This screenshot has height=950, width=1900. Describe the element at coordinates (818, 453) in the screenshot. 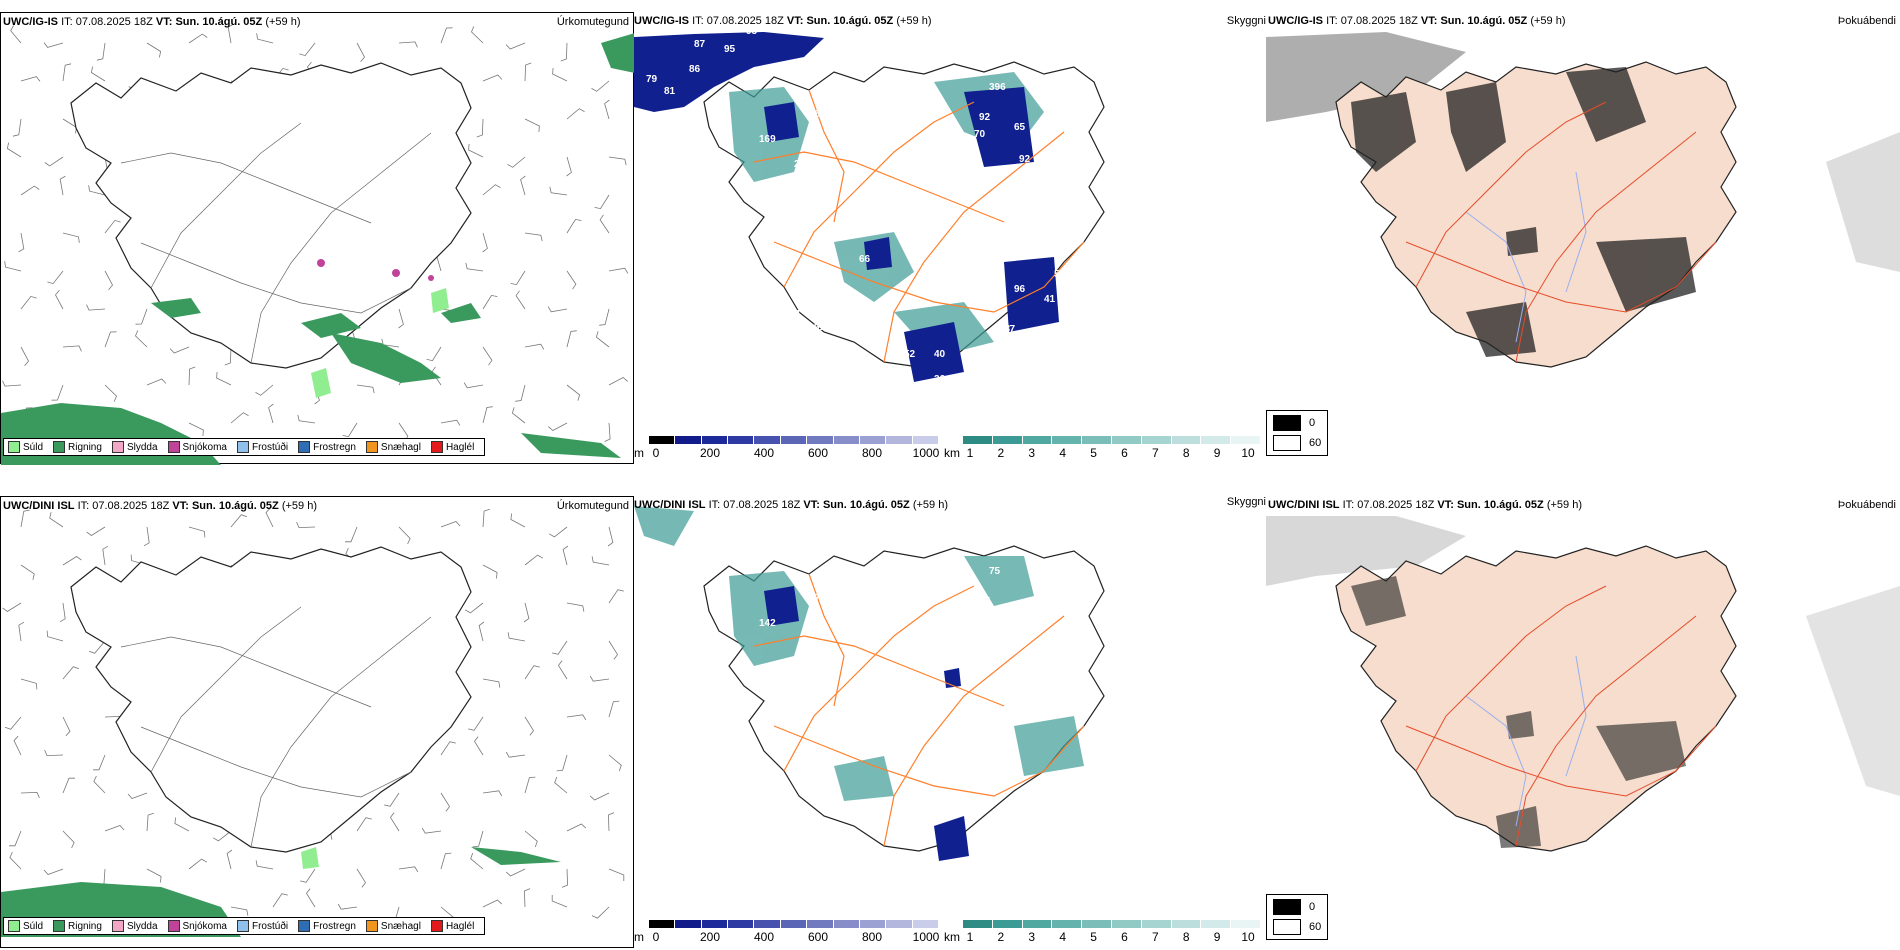

I see `colorbar-tick-label: 600` at that location.